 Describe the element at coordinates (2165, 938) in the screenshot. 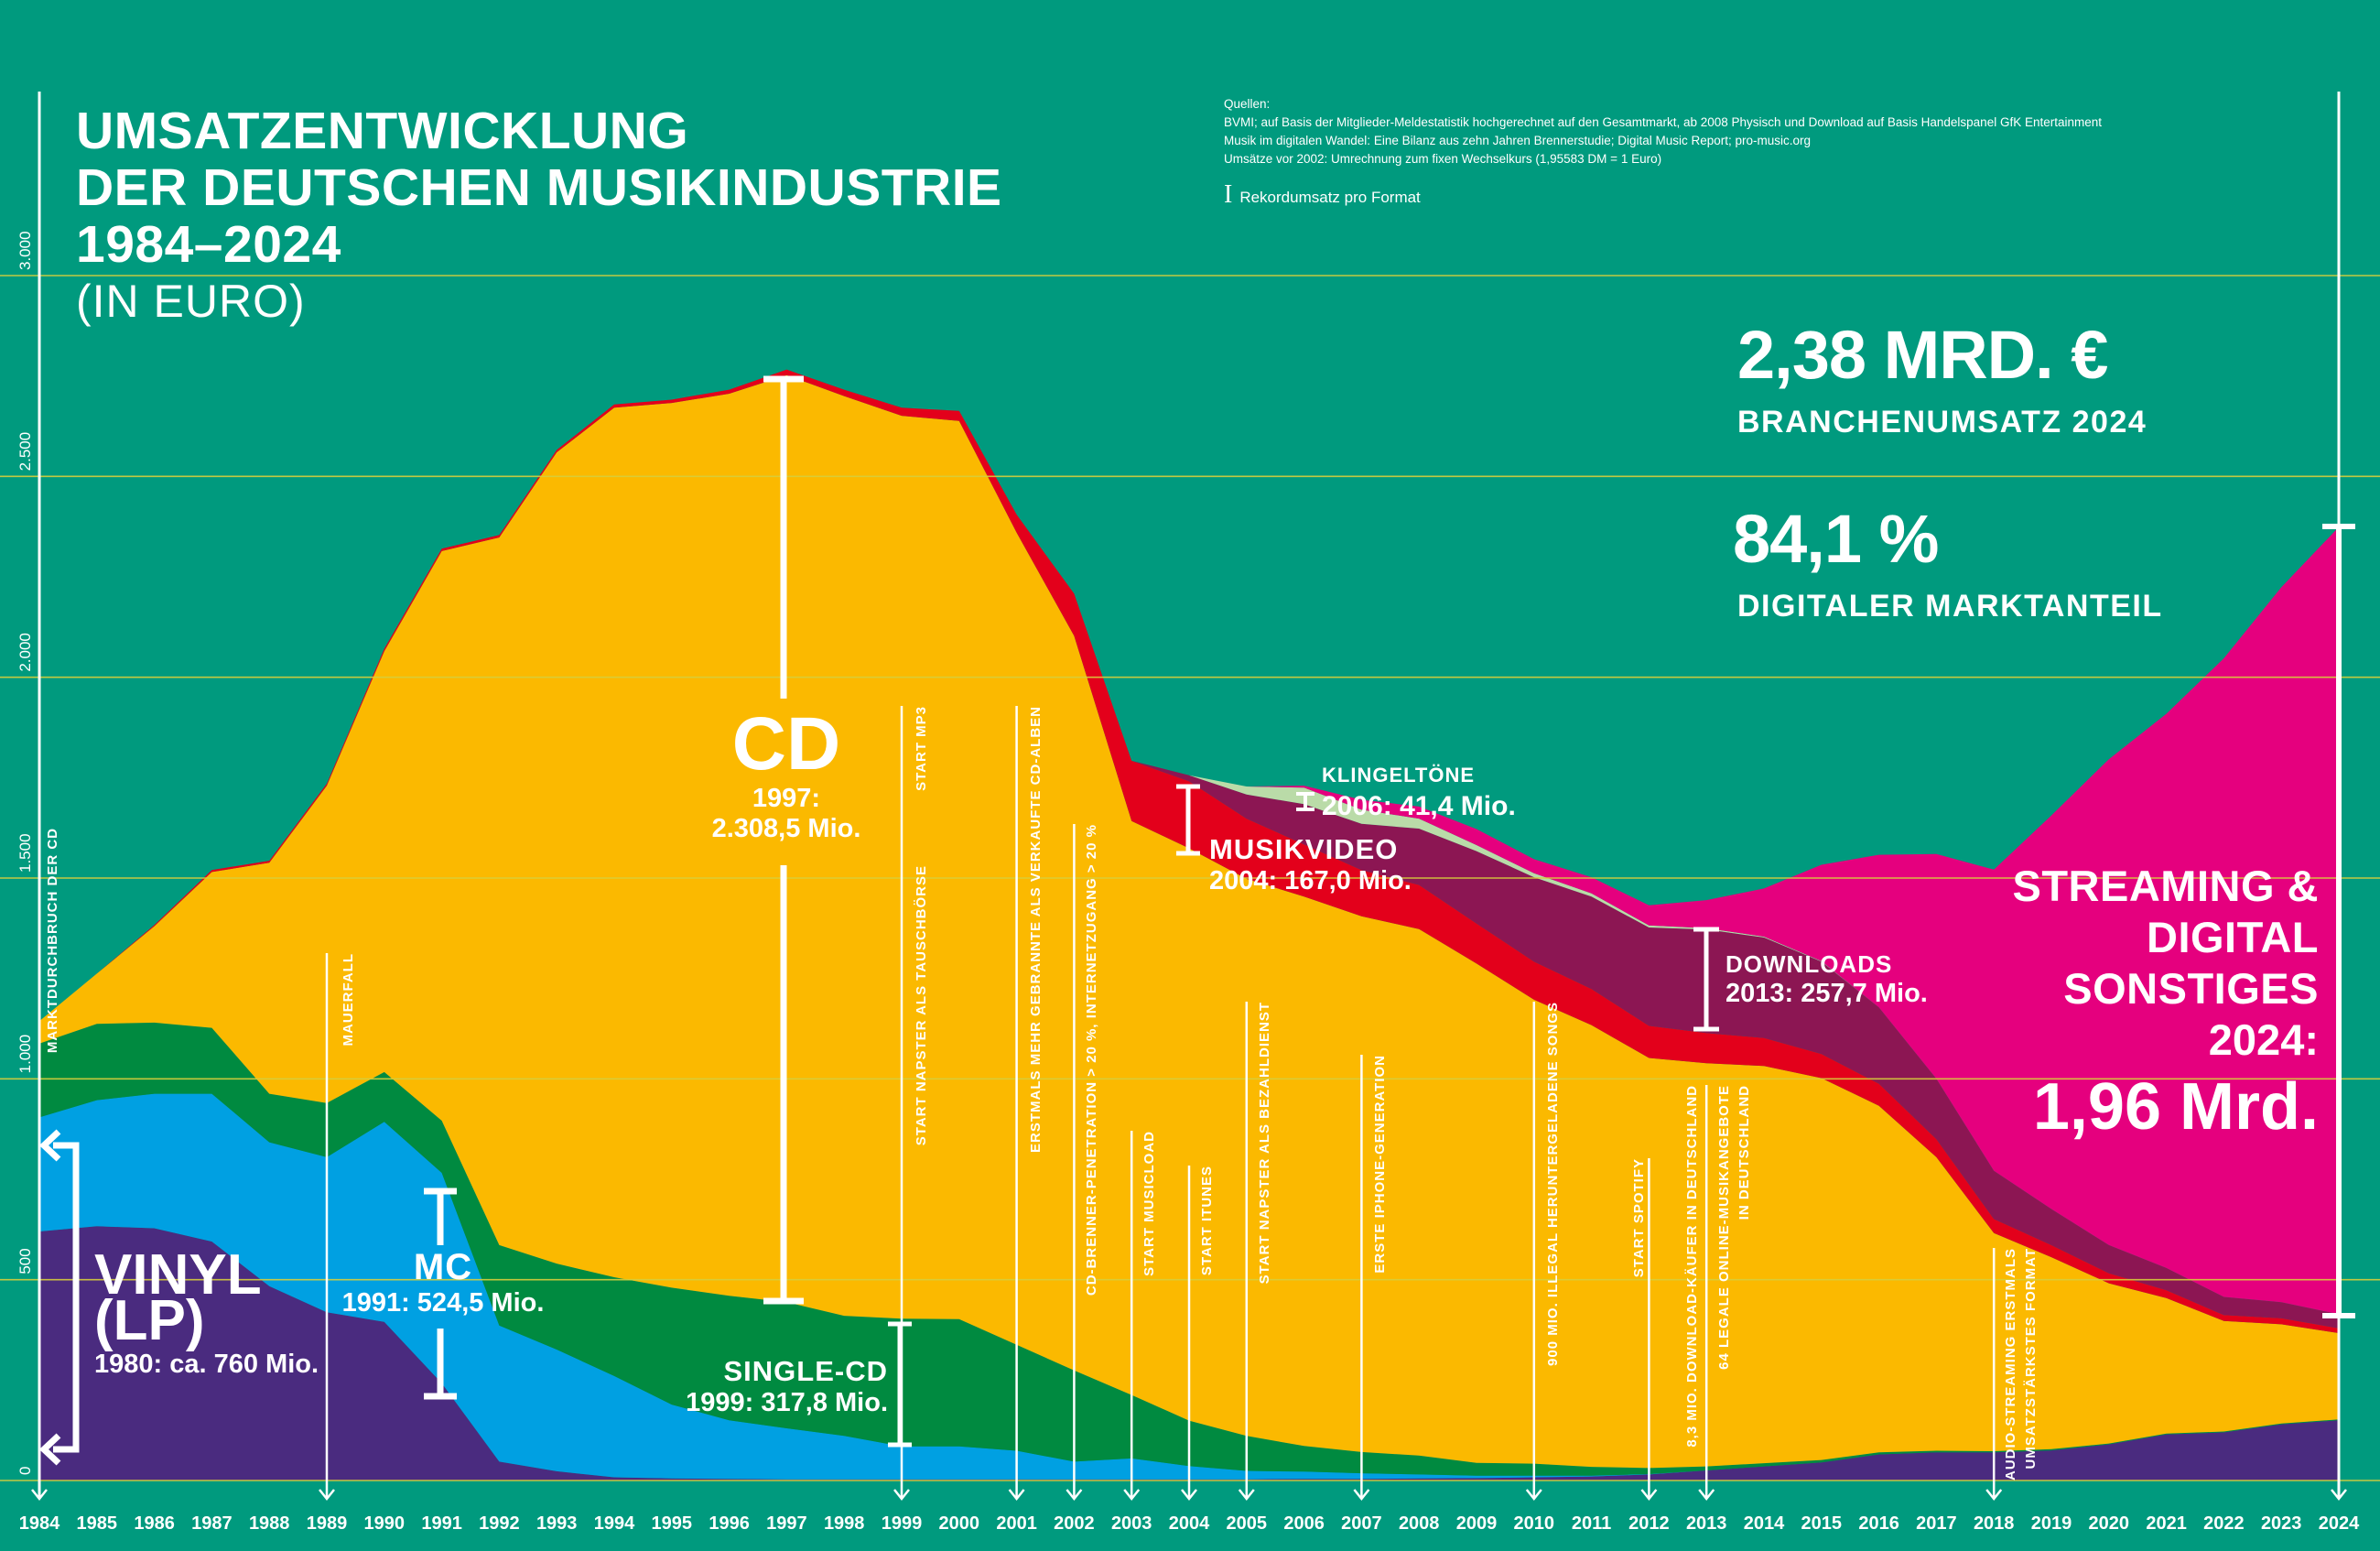

I see `streaming-series-name: STREAMING & DIGITAL SONSTIGES` at that location.